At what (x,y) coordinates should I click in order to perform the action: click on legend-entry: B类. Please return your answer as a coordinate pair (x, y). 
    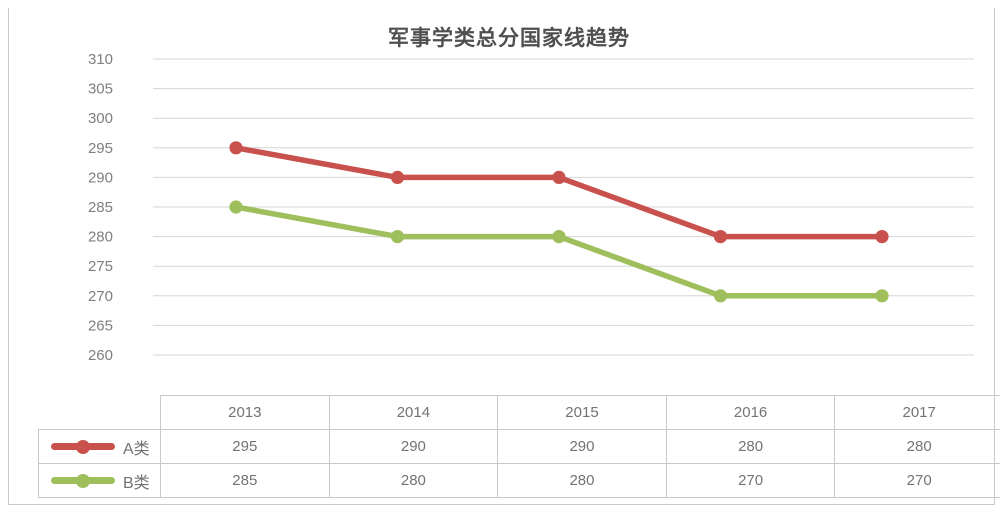
    Looking at the image, I should click on (99, 481).